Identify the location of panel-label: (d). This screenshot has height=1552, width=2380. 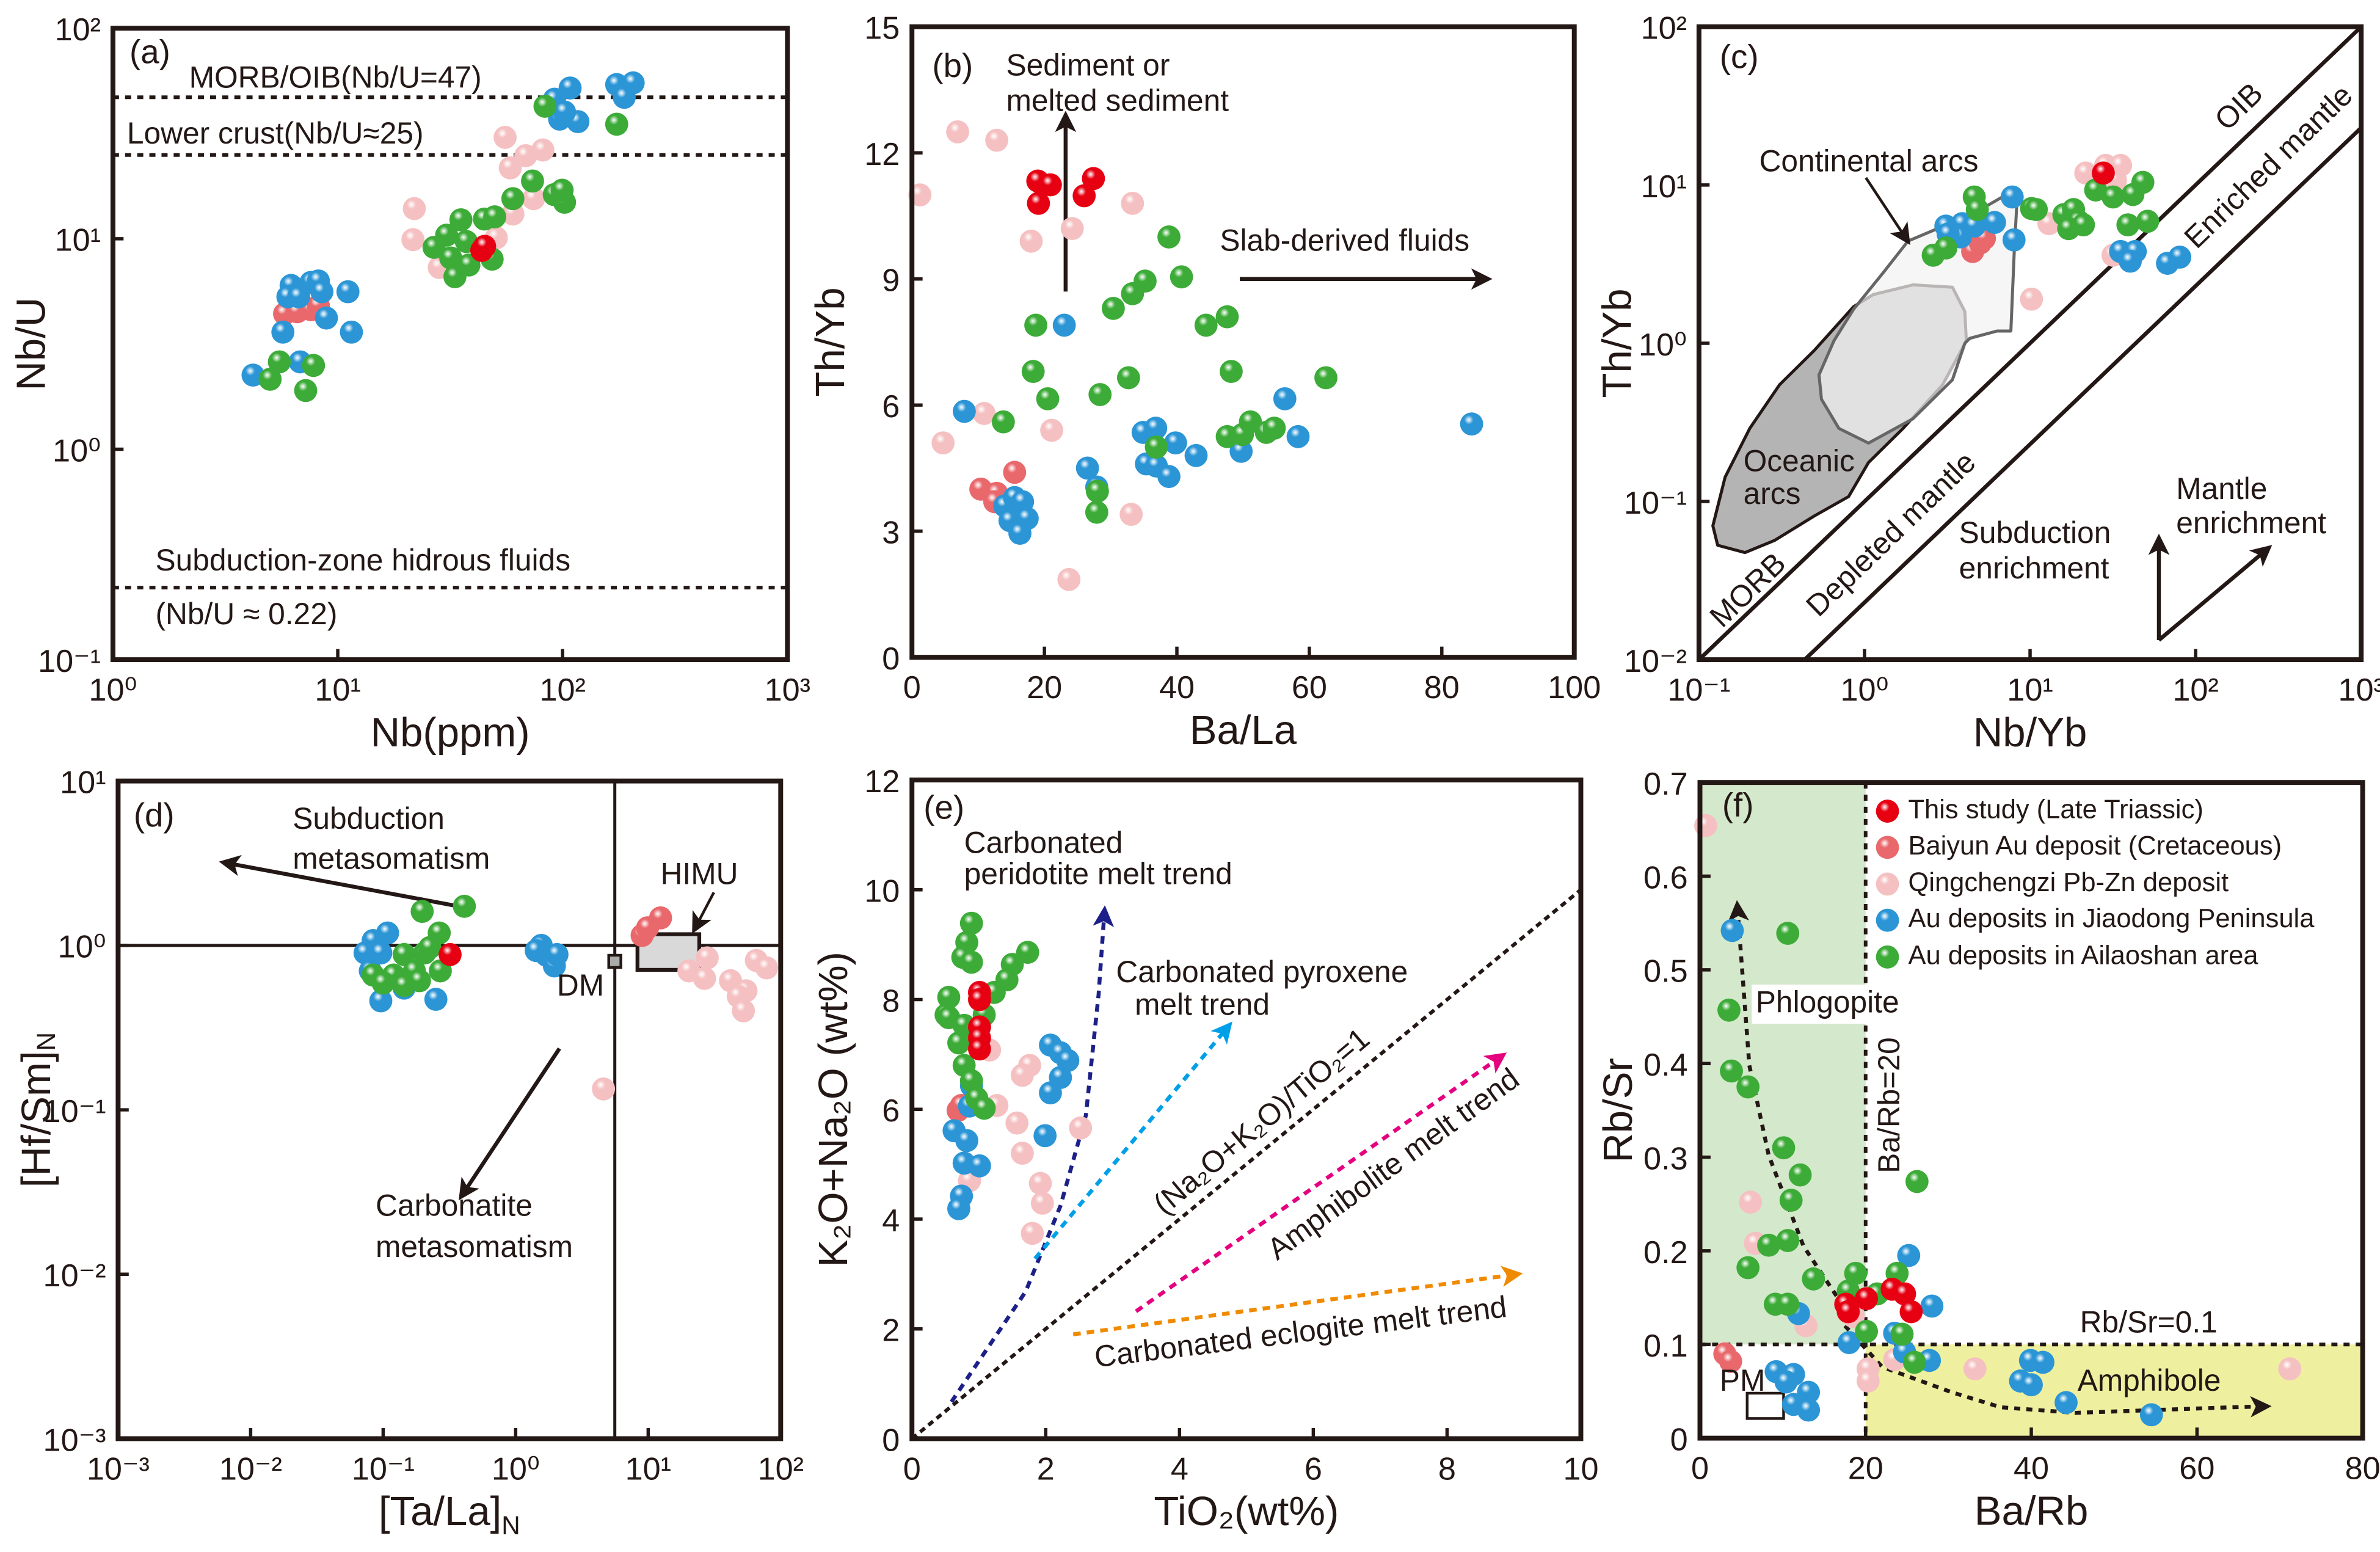
(154, 815).